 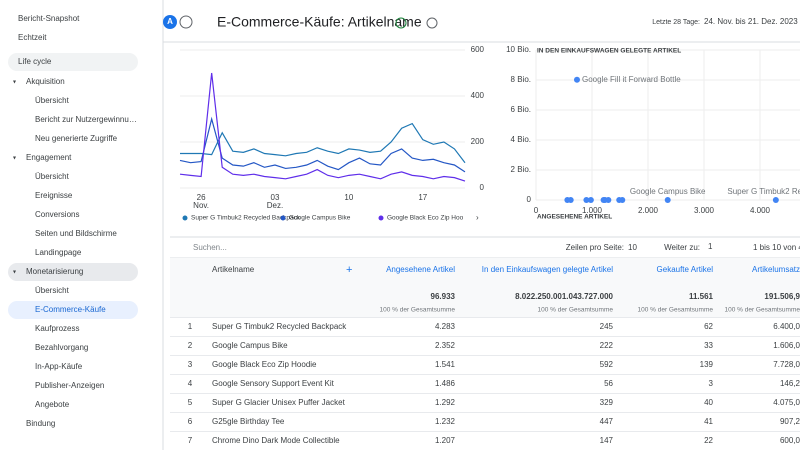 I want to click on x-tick-label: 17, so click(x=422, y=197).